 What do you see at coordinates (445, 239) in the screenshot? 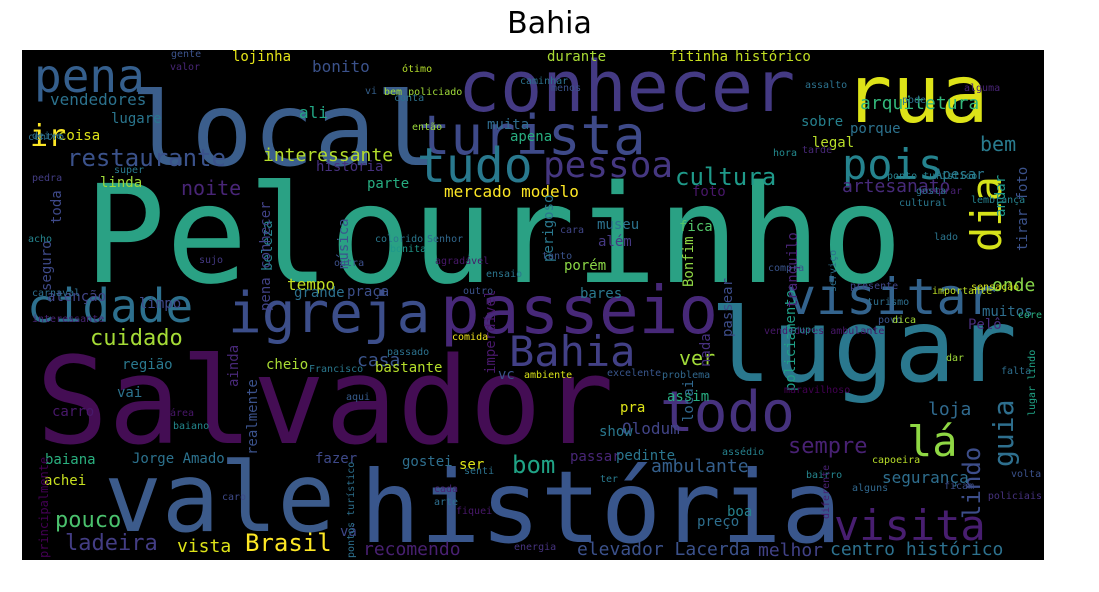
I see `word-senhor: Senhor` at bounding box center [445, 239].